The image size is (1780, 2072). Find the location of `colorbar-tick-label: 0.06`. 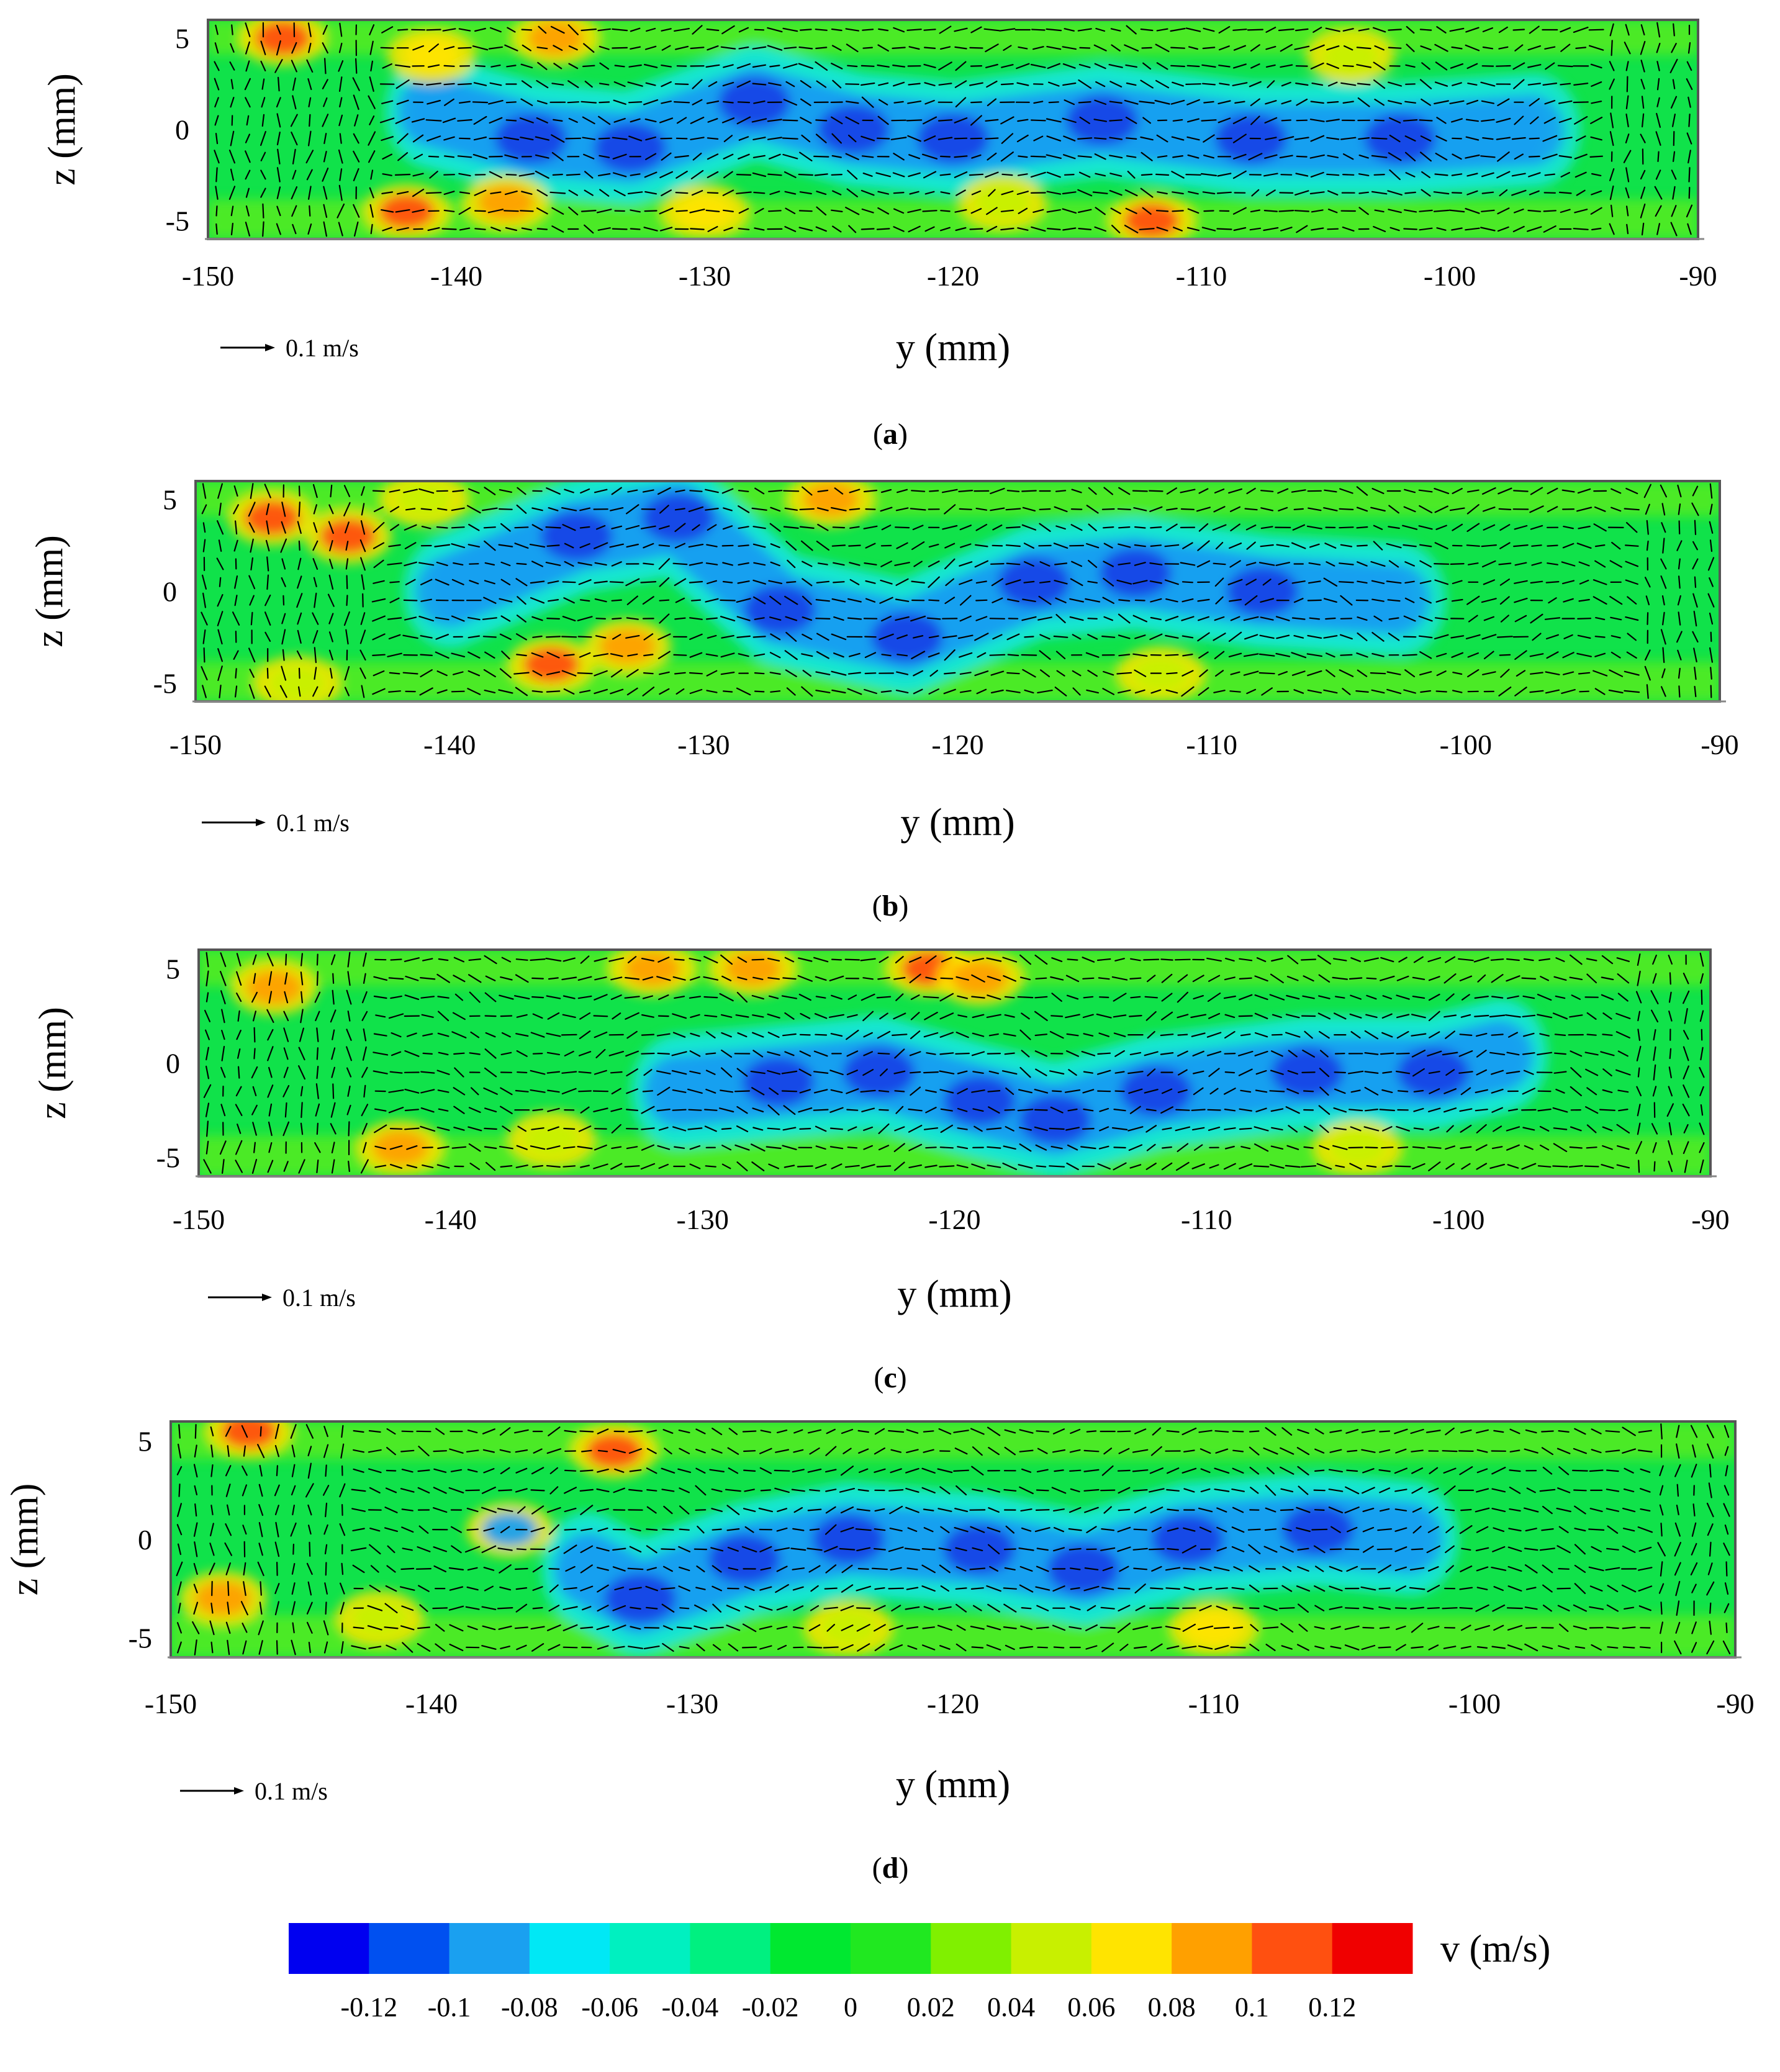

colorbar-tick-label: 0.06 is located at coordinates (1091, 2007).